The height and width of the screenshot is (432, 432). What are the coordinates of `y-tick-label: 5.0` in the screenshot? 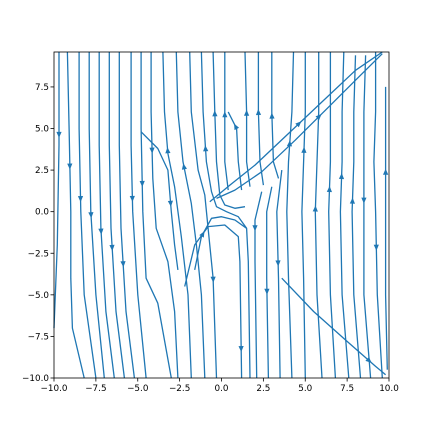 It's located at (42, 130).